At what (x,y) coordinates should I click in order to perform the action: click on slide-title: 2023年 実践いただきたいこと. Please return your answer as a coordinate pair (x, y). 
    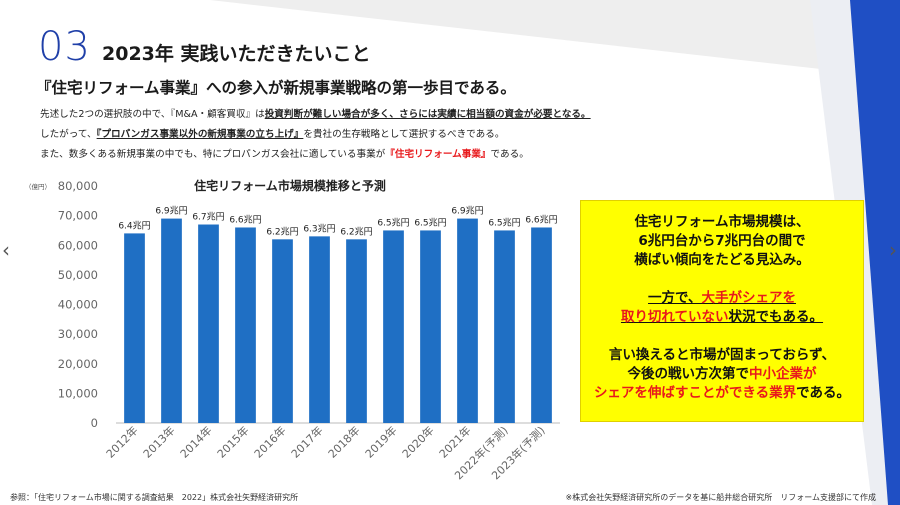
    Looking at the image, I should click on (236, 54).